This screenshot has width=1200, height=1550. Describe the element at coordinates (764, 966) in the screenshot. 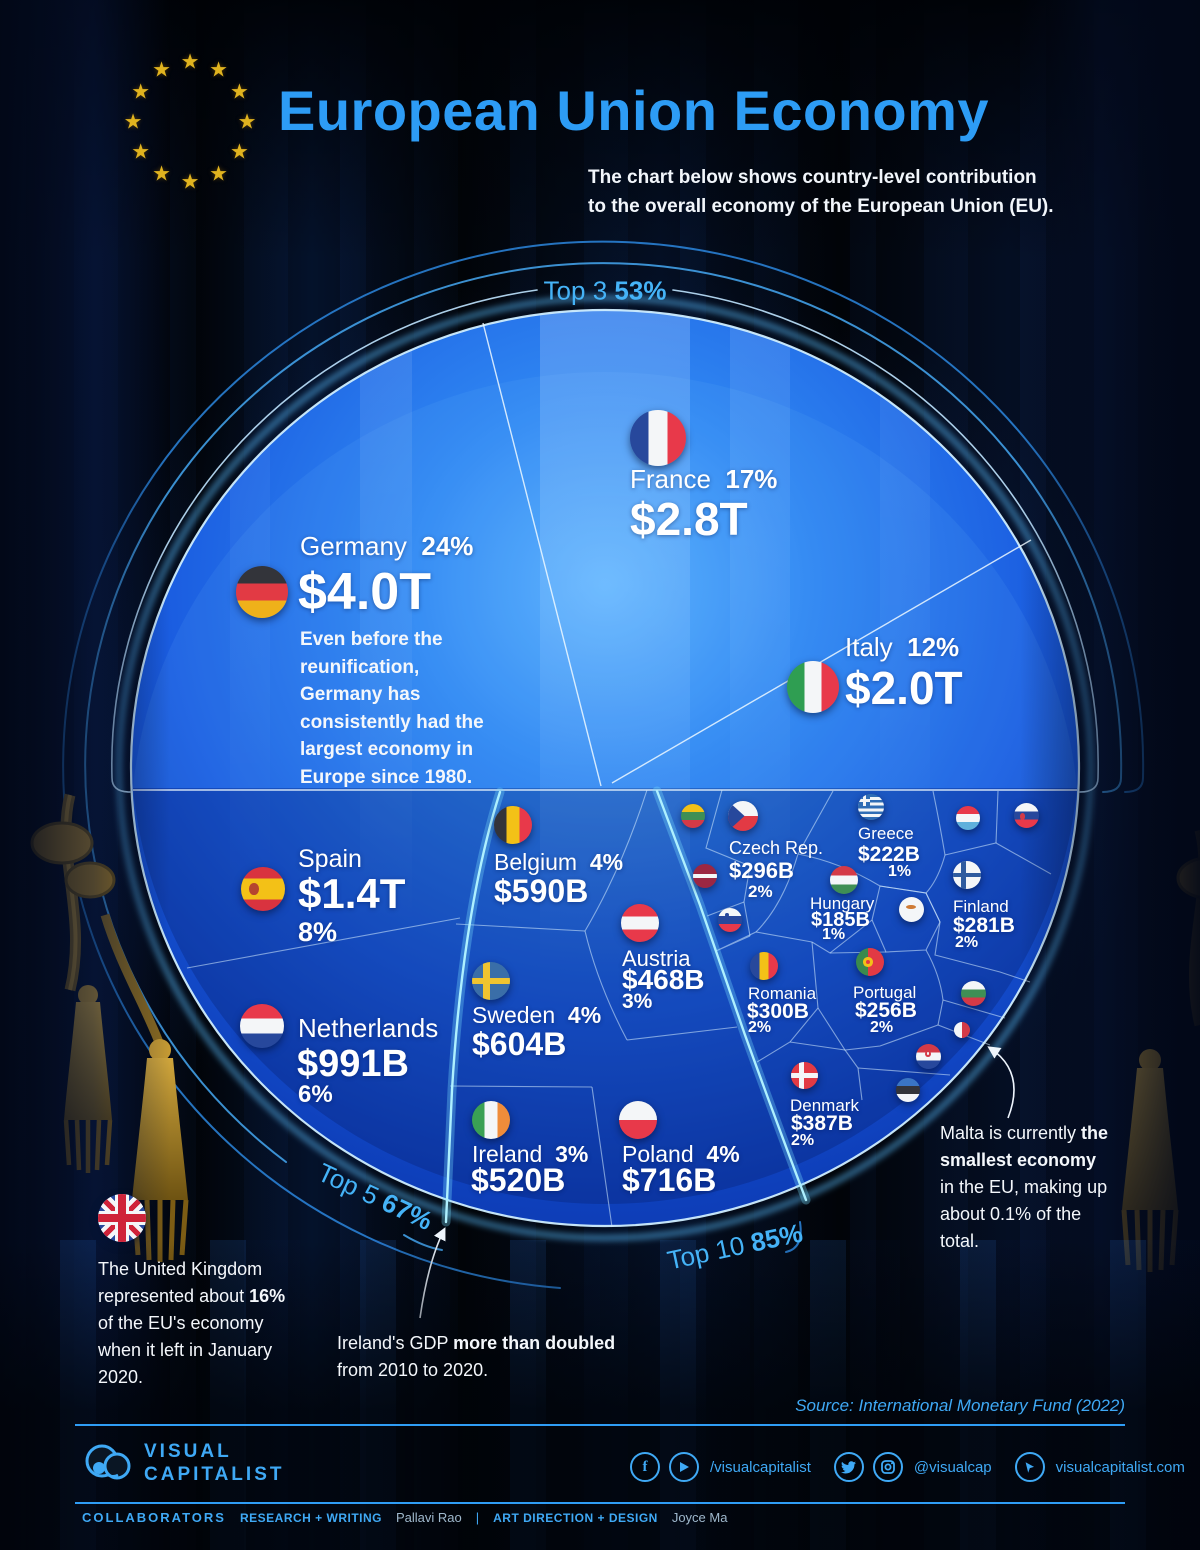

I see `flag-romania-icon` at that location.